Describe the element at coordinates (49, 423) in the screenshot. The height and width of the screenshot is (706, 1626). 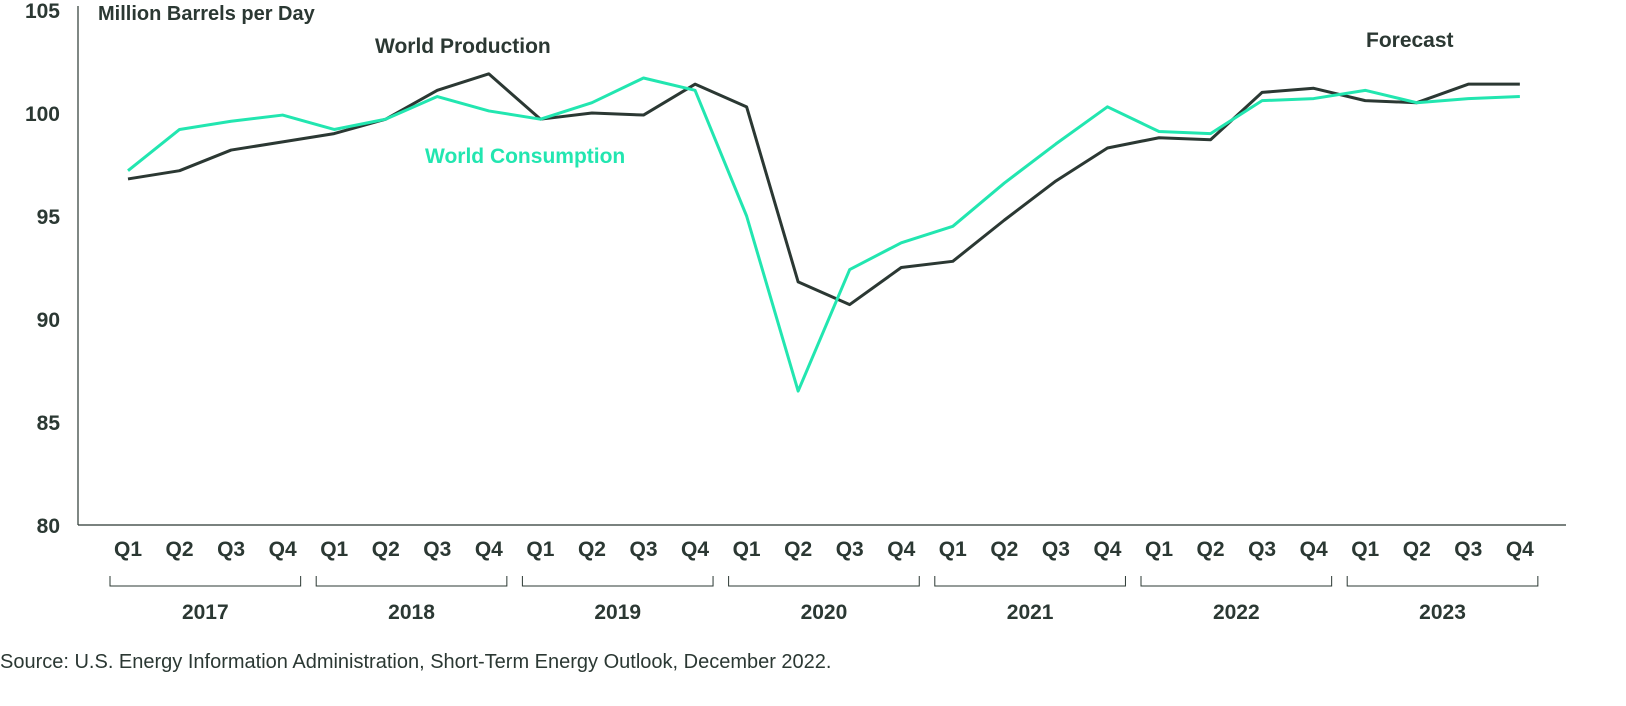
I see `y-tick-label: 85` at that location.